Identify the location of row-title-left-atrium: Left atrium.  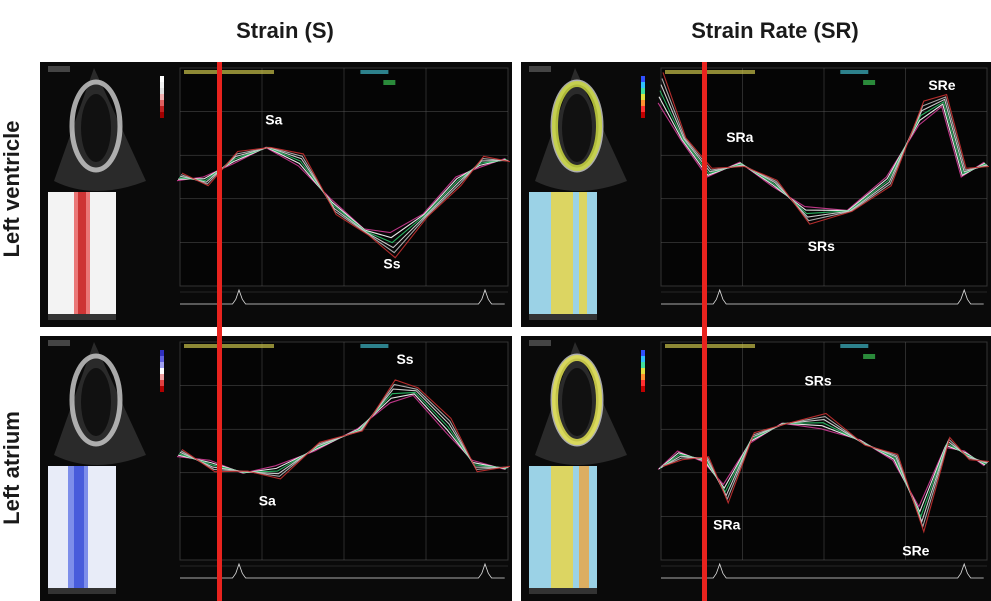
(12, 468).